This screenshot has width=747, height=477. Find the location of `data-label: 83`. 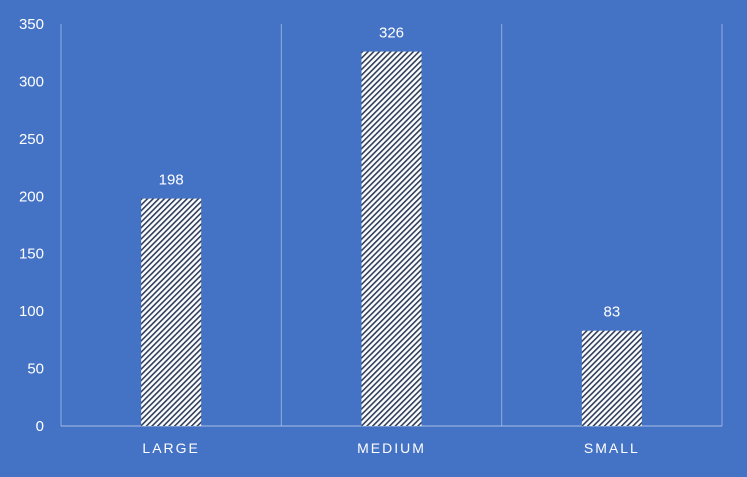

data-label: 83 is located at coordinates (611, 312).